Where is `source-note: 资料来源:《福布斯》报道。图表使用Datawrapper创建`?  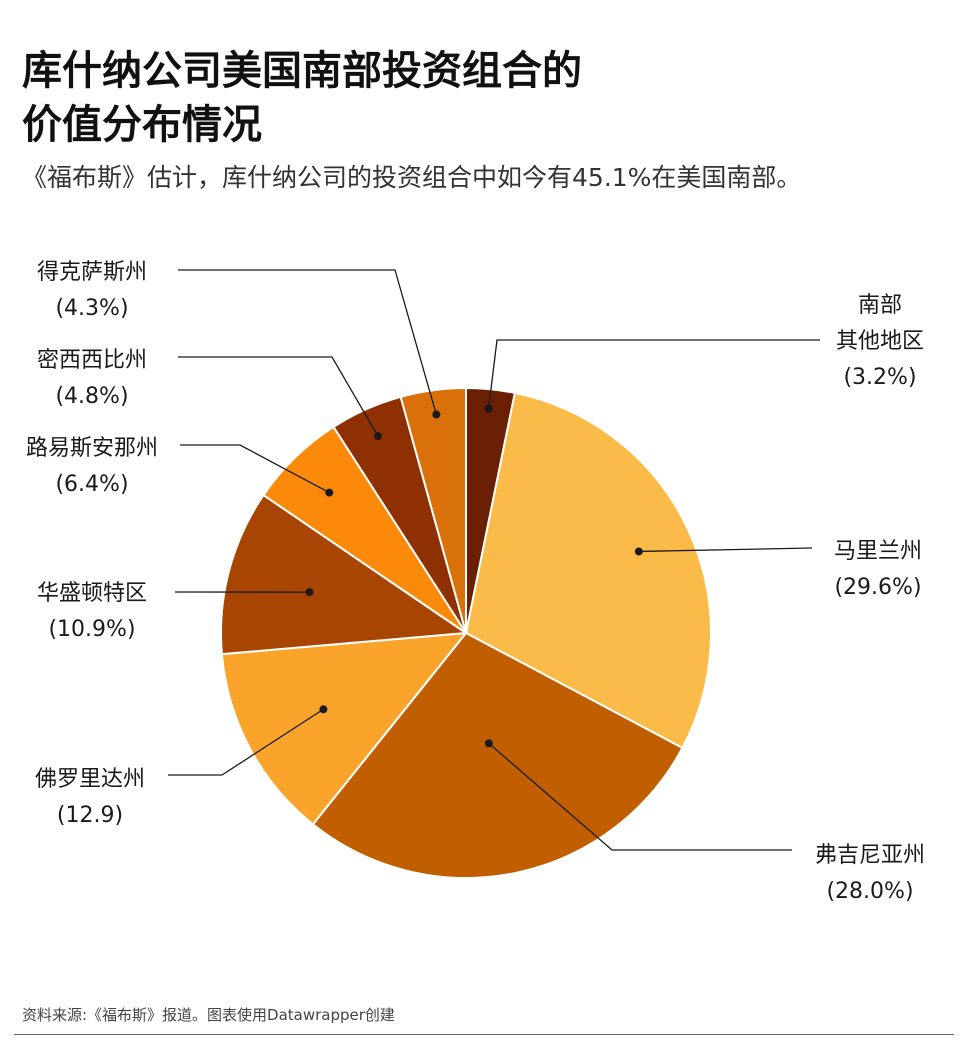 source-note: 资料来源:《福布斯》报道。图表使用Datawrapper创建 is located at coordinates (208, 1015).